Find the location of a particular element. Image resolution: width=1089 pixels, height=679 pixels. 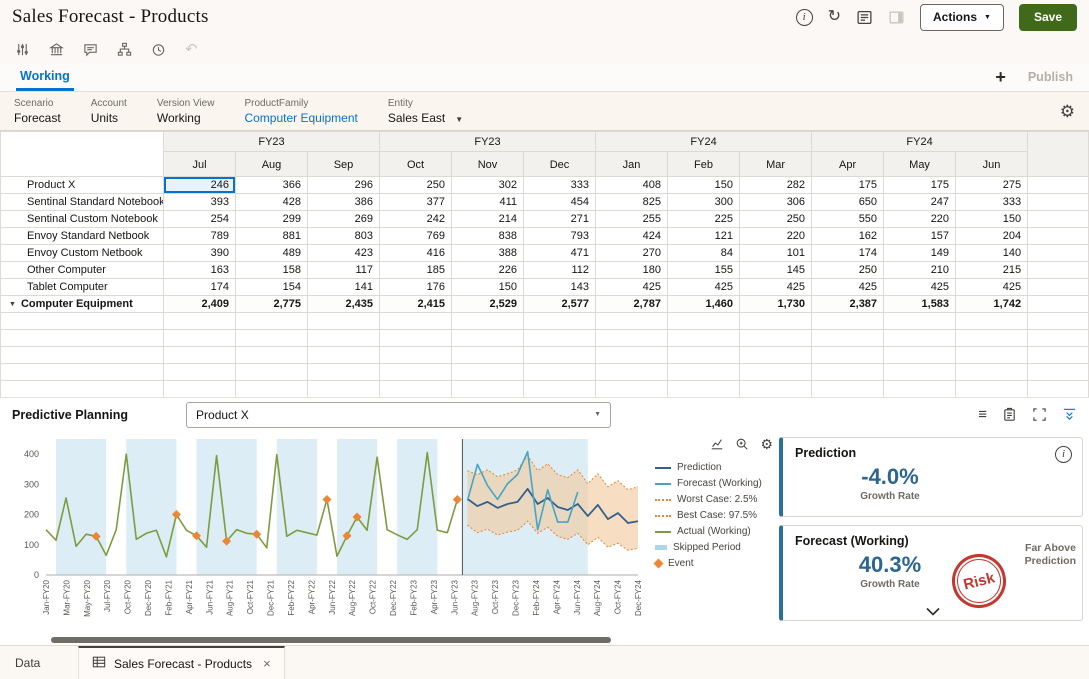

grid-cell: 881 is located at coordinates (271, 236).